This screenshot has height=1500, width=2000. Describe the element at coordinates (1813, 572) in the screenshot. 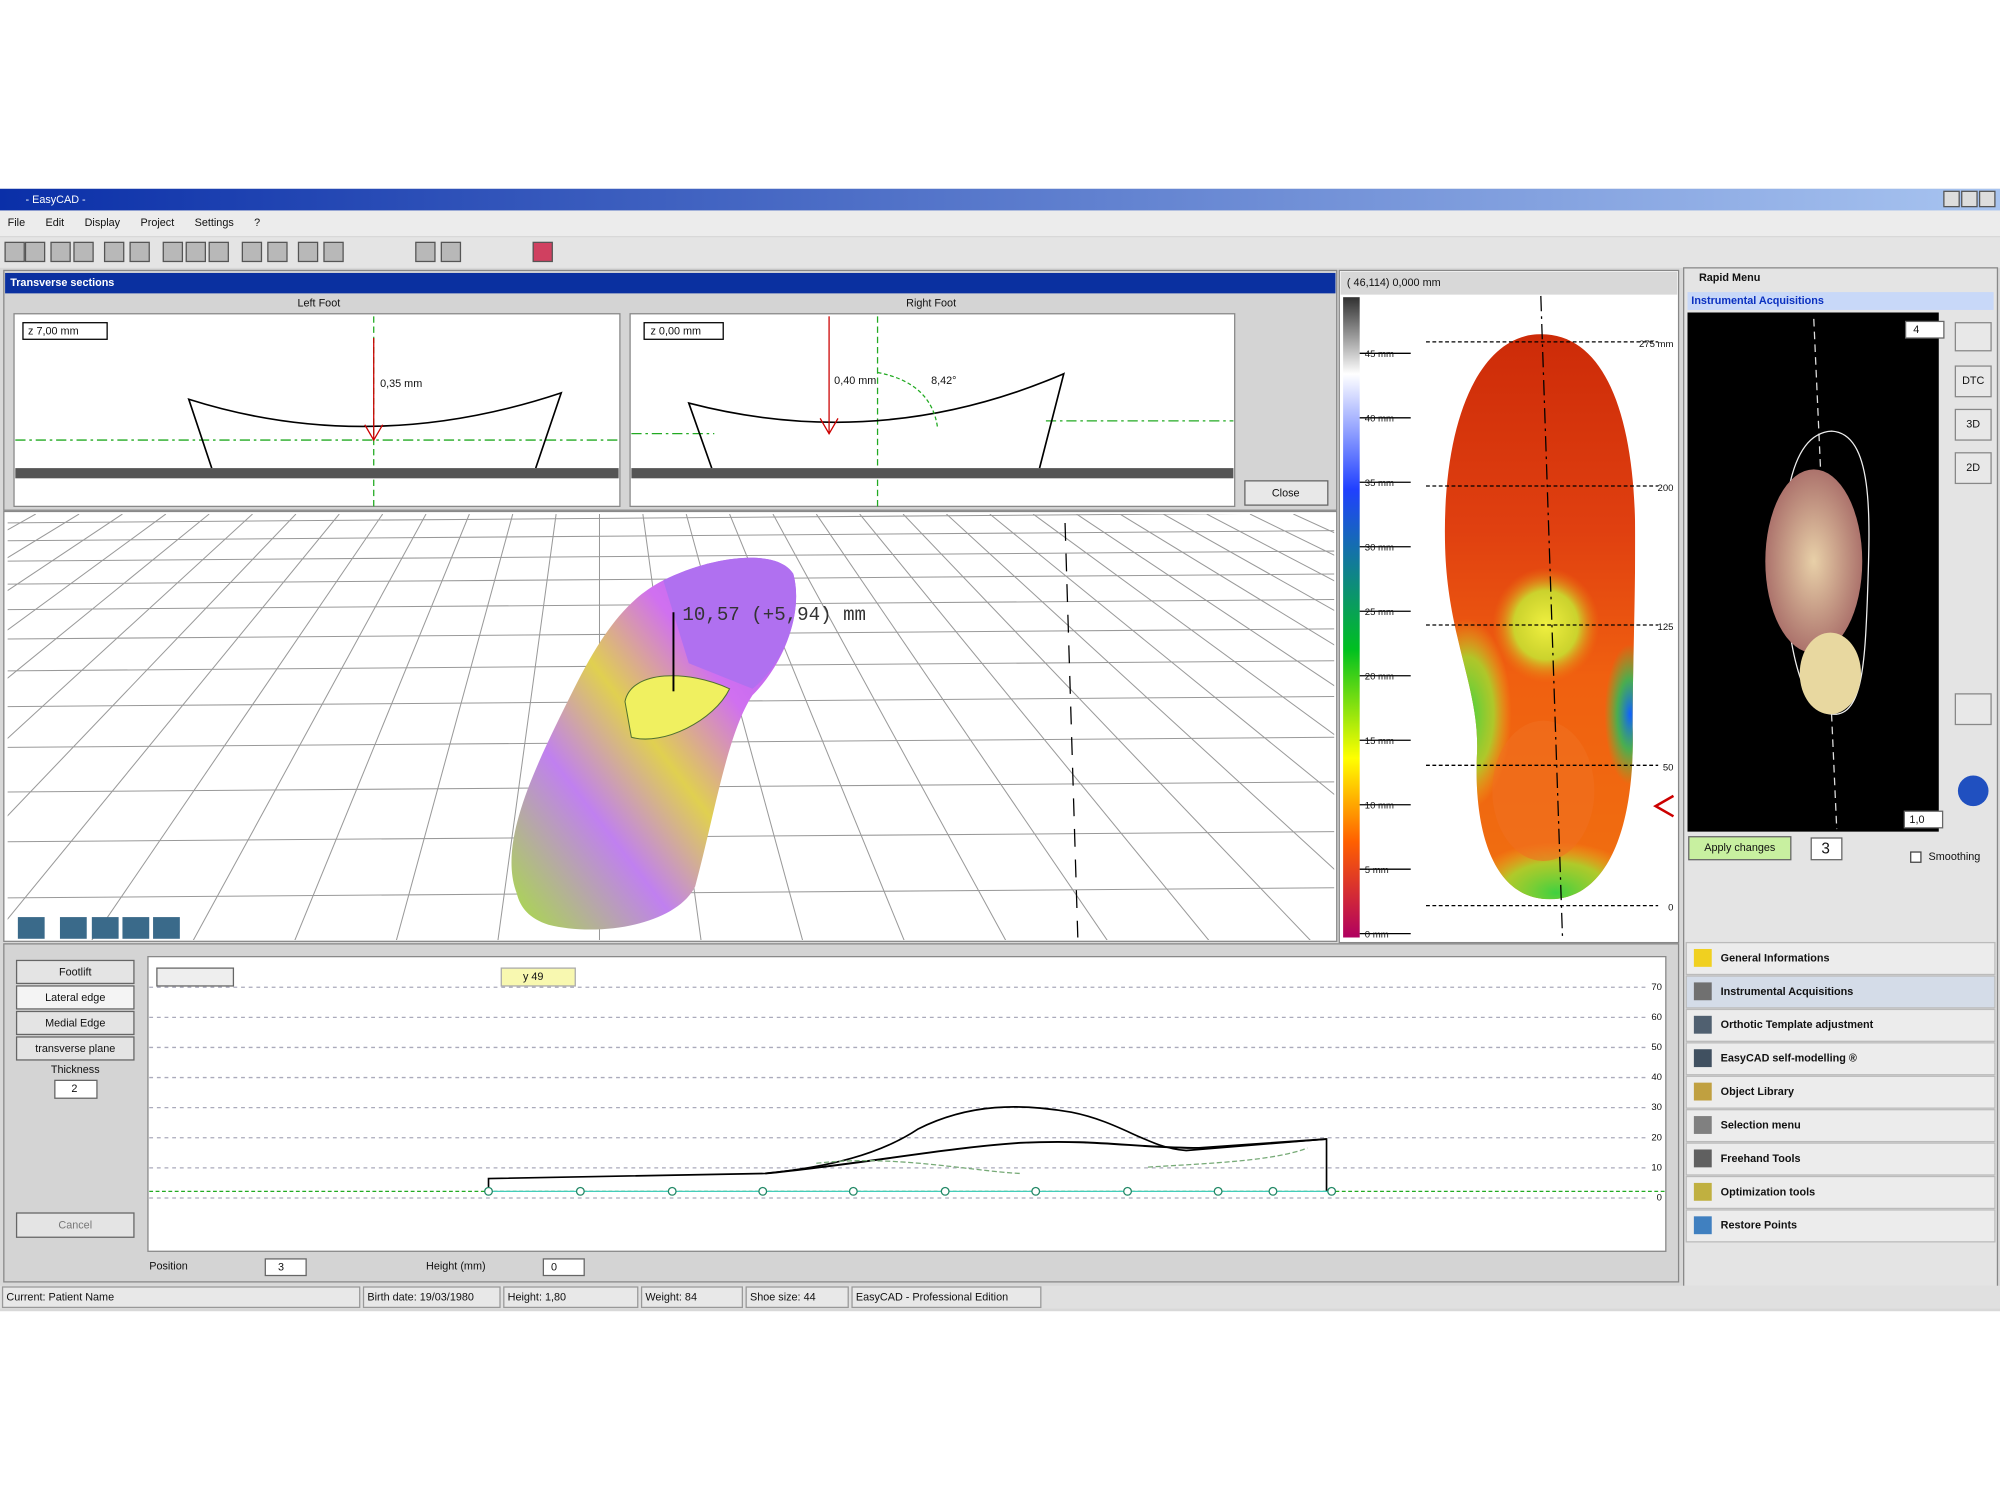

I see `scan-image` at that location.